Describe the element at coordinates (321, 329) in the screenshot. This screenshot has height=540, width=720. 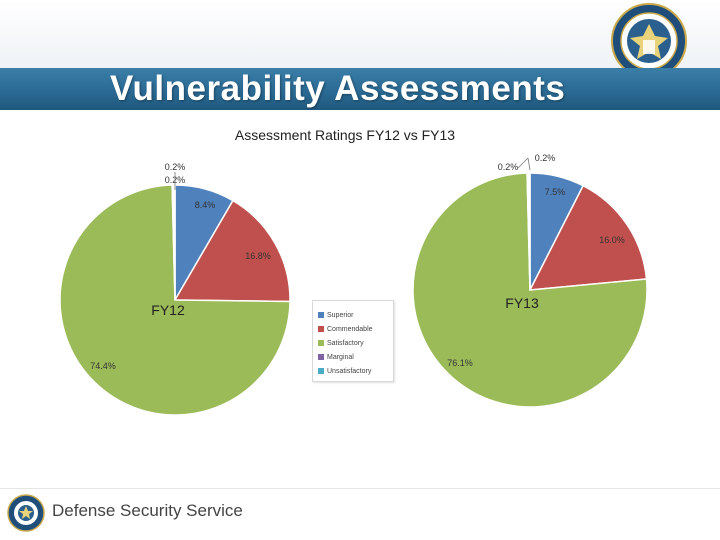
I see `legend-swatch-commendable` at that location.